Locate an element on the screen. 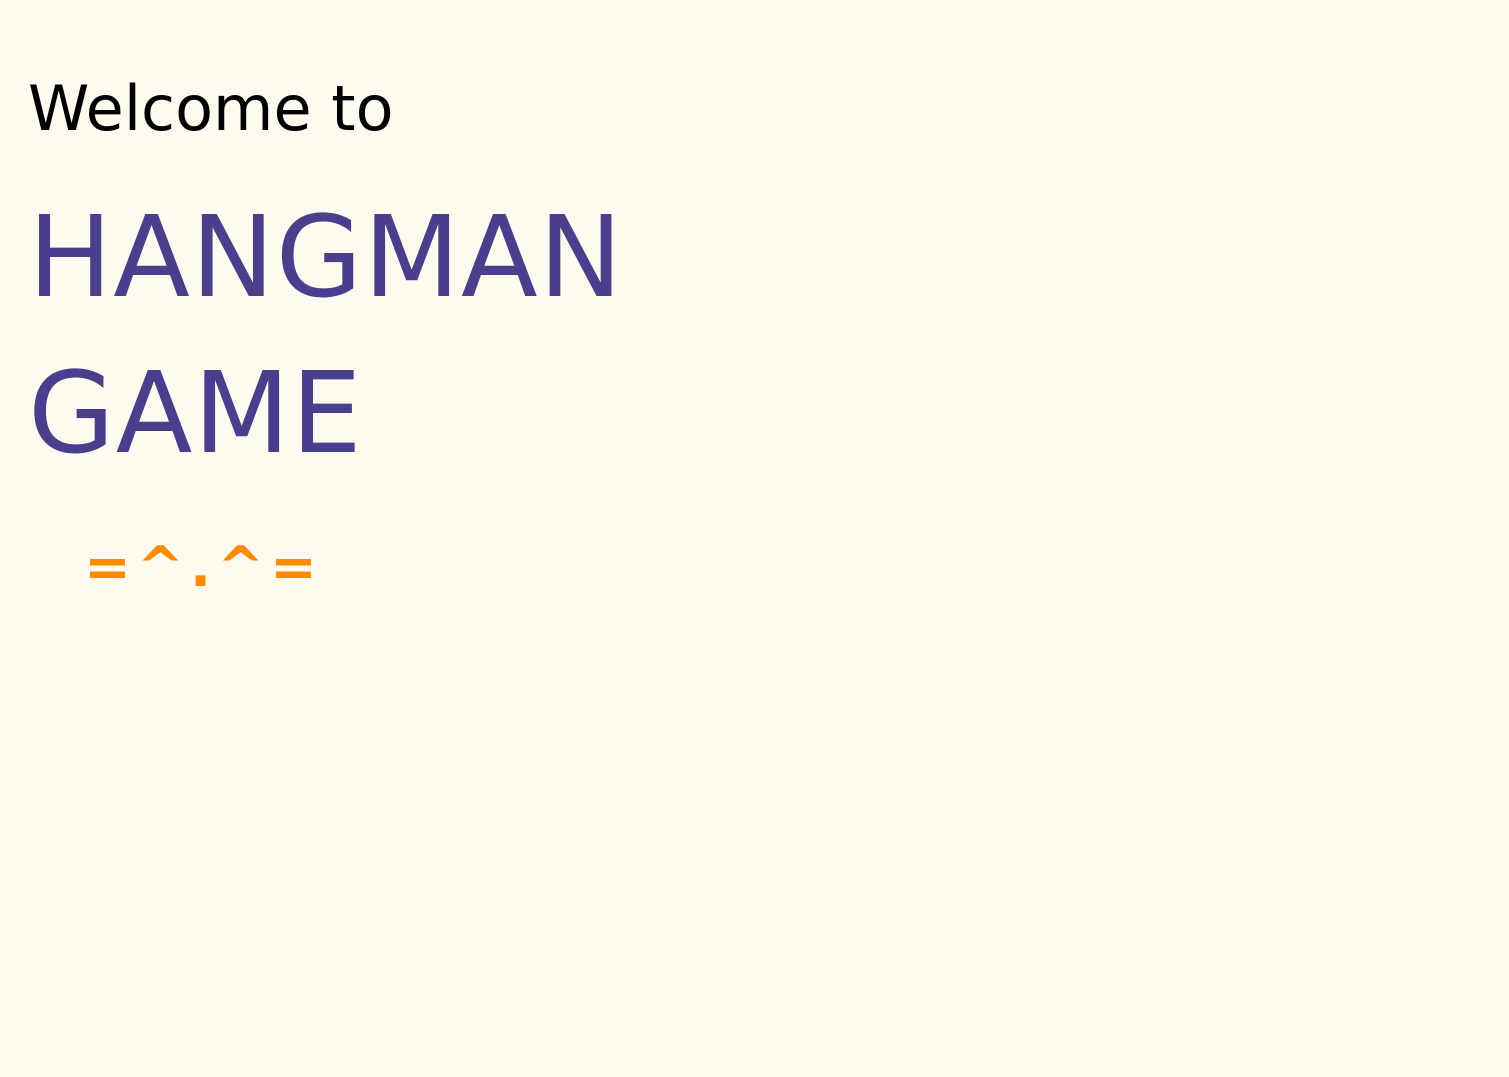 This screenshot has height=1077, width=1509. cat-emoticon: =^.^= is located at coordinates (203, 567).